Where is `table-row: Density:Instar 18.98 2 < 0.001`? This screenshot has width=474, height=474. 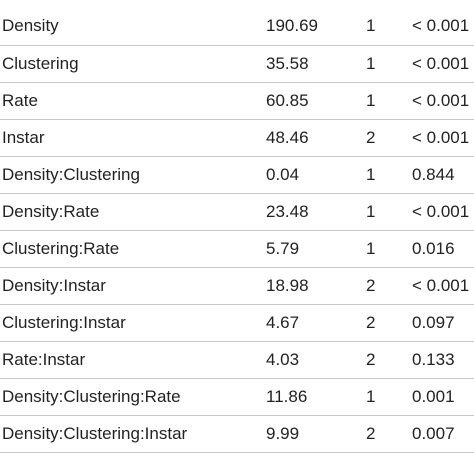
table-row: Density:Instar 18.98 2 < 0.001 is located at coordinates (237, 286).